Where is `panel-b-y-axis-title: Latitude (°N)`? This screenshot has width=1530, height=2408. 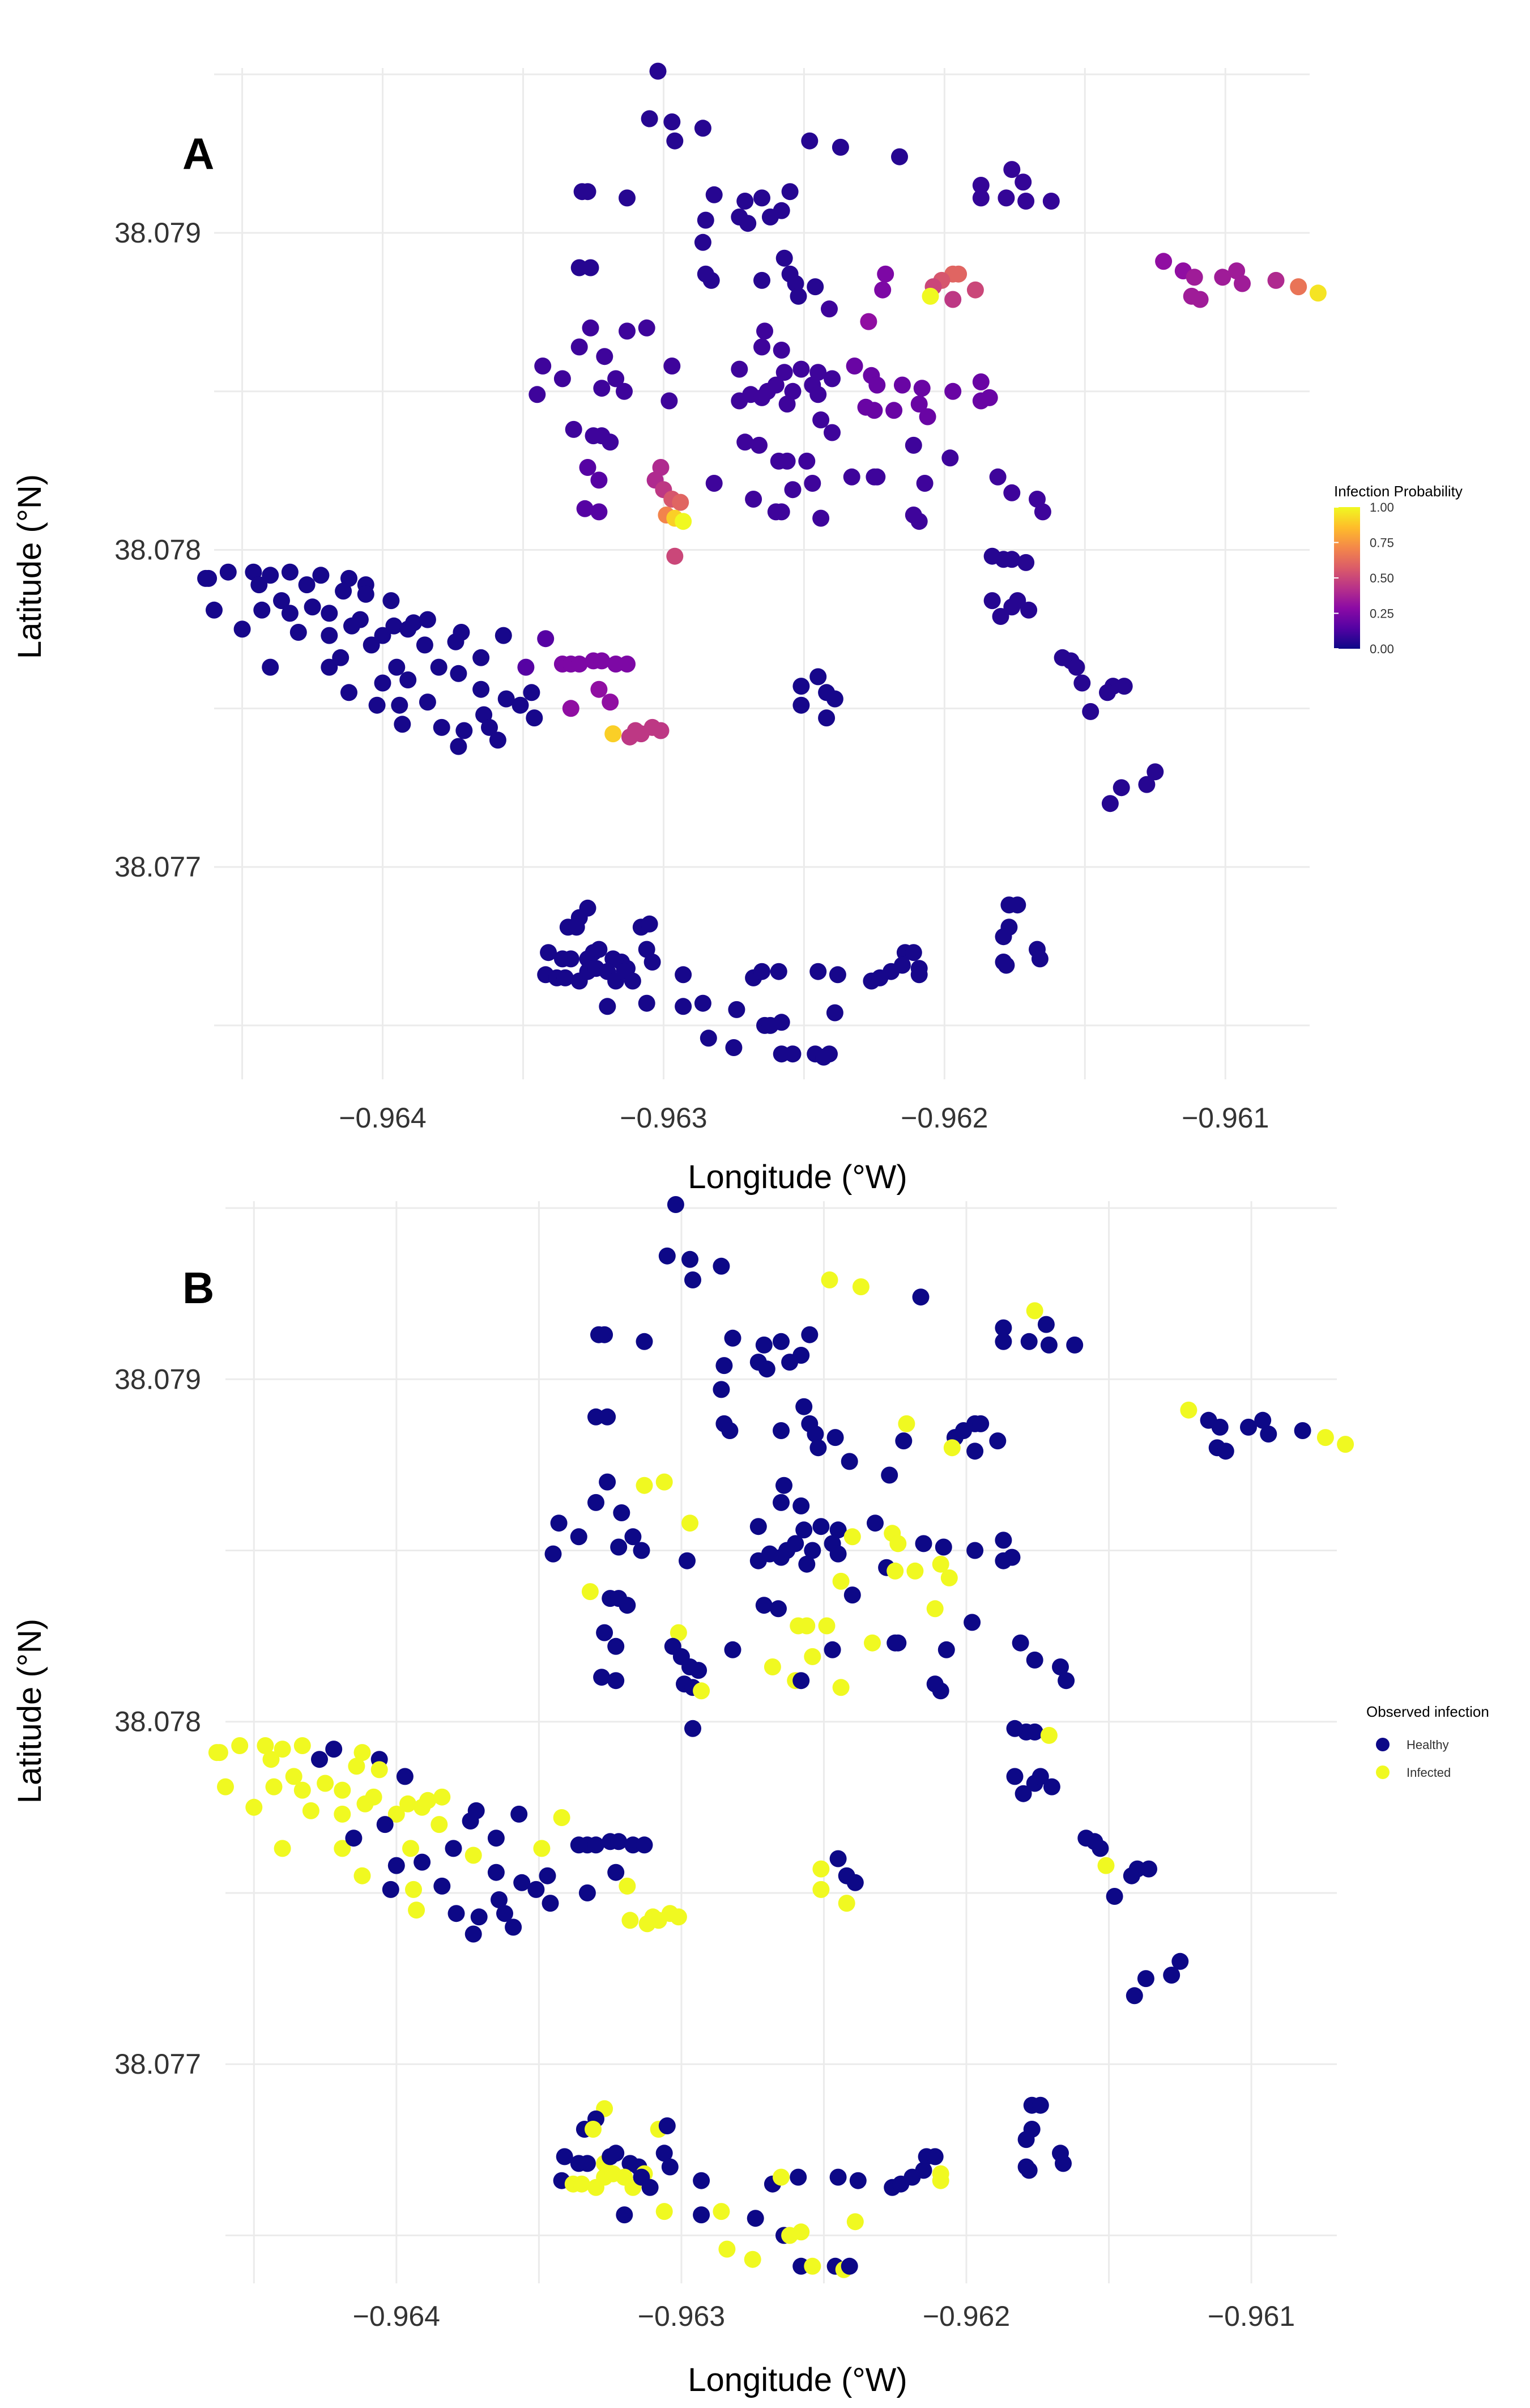 panel-b-y-axis-title: Latitude (°N) is located at coordinates (29, 1711).